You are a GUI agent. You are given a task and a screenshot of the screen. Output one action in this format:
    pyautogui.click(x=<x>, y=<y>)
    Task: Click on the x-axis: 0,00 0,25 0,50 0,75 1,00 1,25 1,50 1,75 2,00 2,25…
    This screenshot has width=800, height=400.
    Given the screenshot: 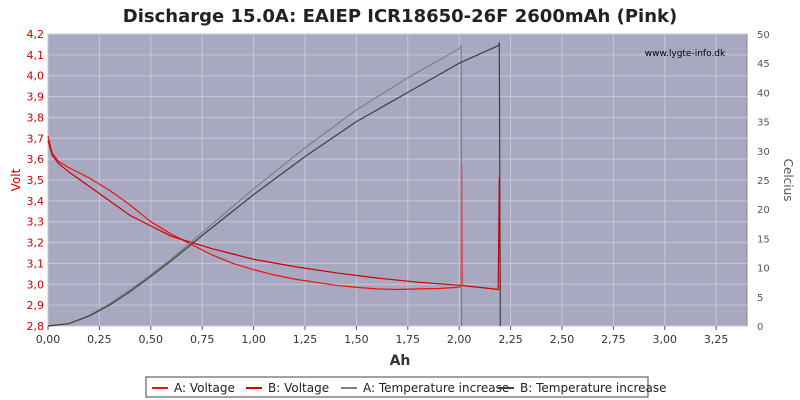 What is the action you would take?
    pyautogui.click(x=382, y=336)
    